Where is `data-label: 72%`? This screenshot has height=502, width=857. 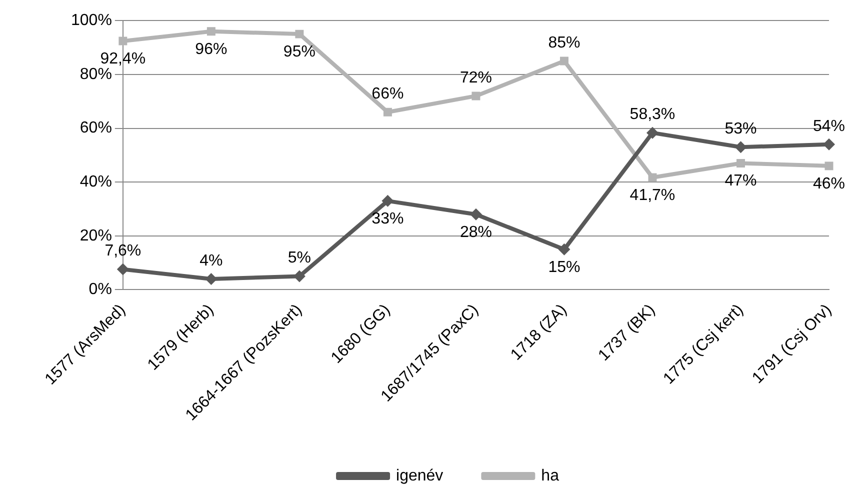 data-label: 72% is located at coordinates (476, 77).